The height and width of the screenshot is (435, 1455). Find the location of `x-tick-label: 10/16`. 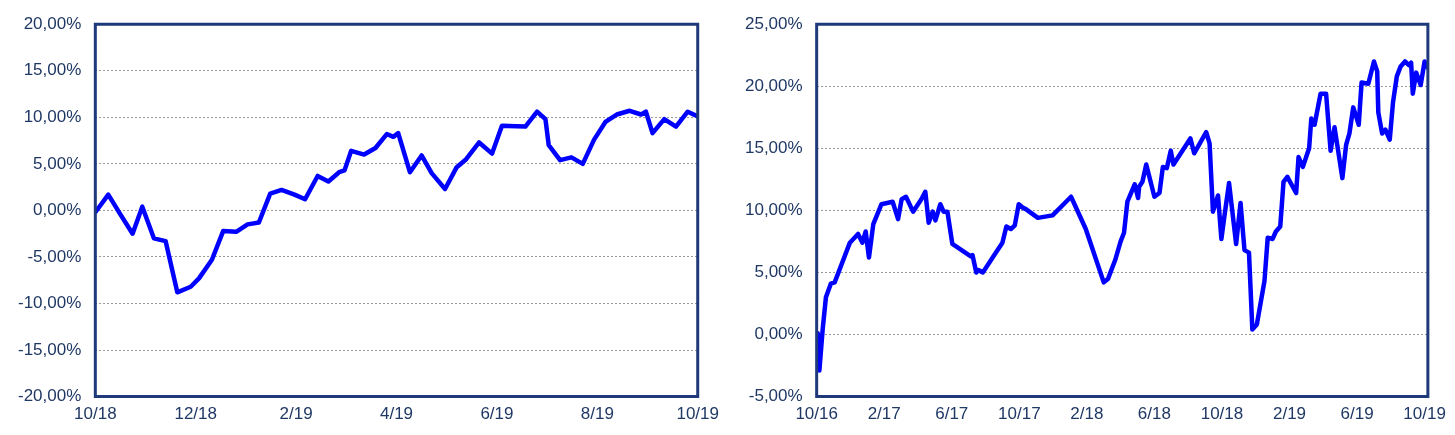

x-tick-label: 10/16 is located at coordinates (816, 414).